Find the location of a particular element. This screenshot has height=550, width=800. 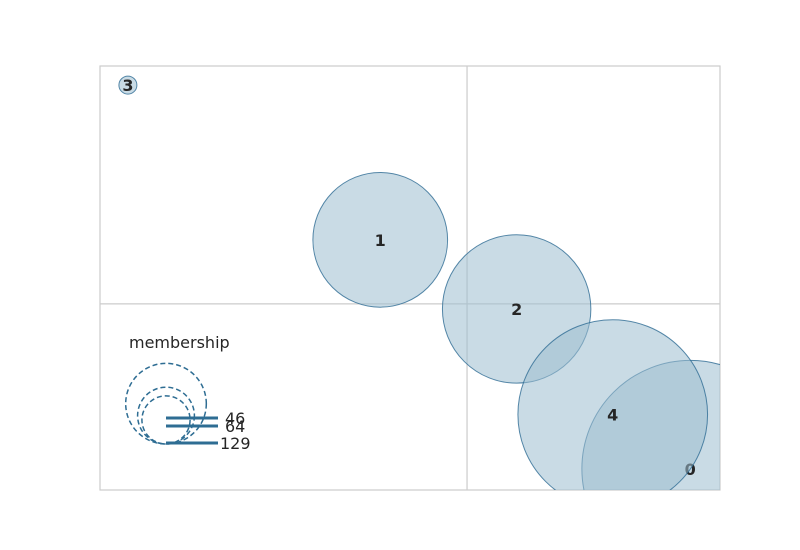

legend-label: 64 is located at coordinates (235, 426).